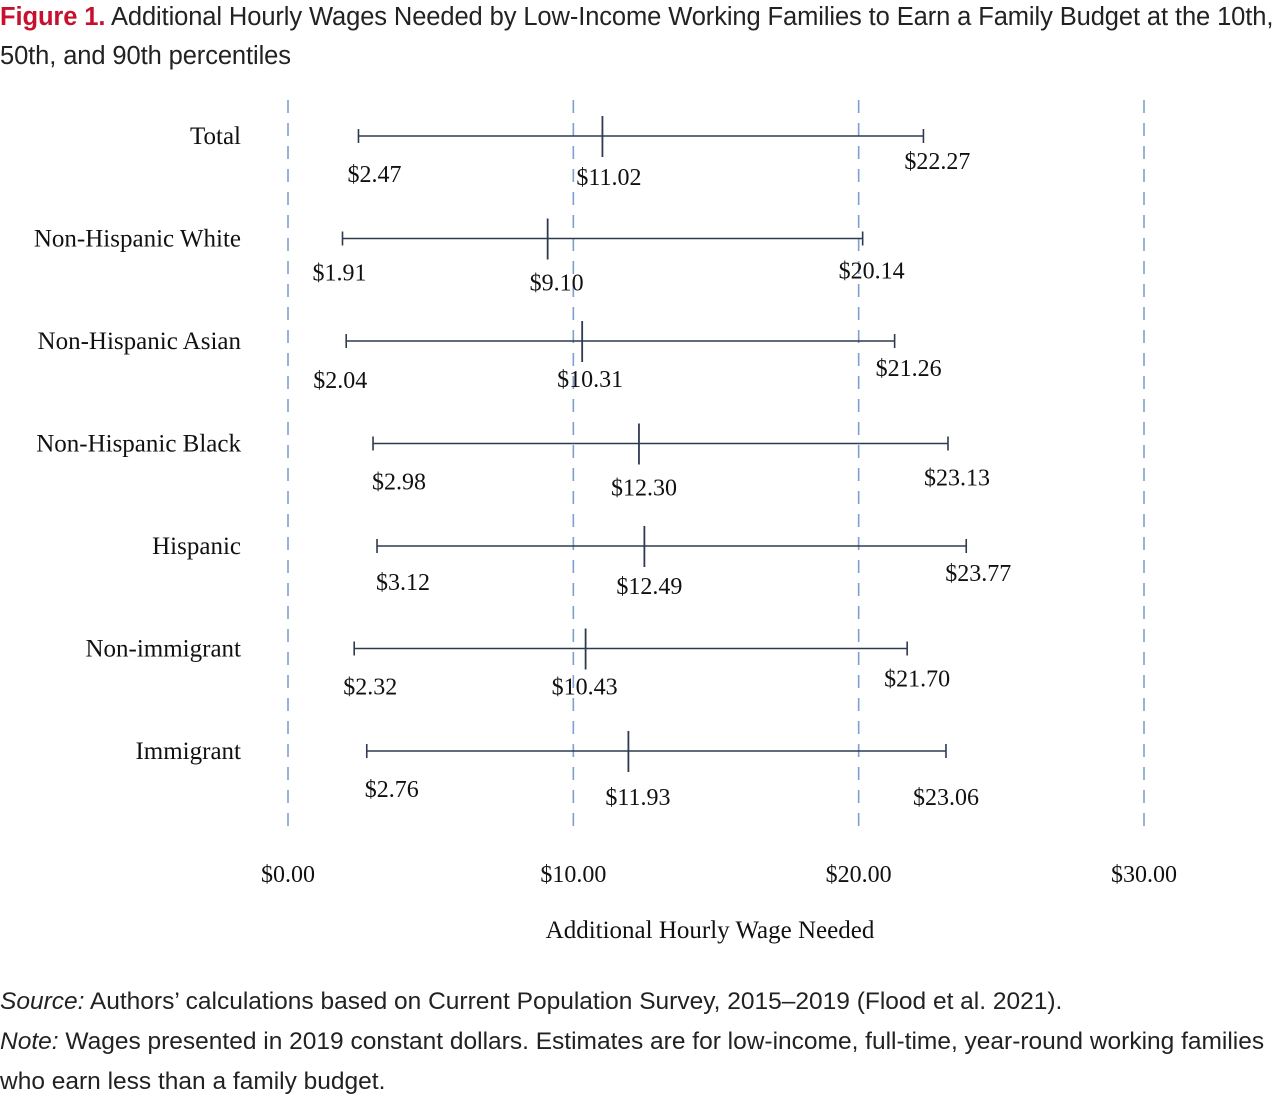 This screenshot has width=1280, height=1102. What do you see at coordinates (608, 178) in the screenshot?
I see `p50-label-0: $11.02` at bounding box center [608, 178].